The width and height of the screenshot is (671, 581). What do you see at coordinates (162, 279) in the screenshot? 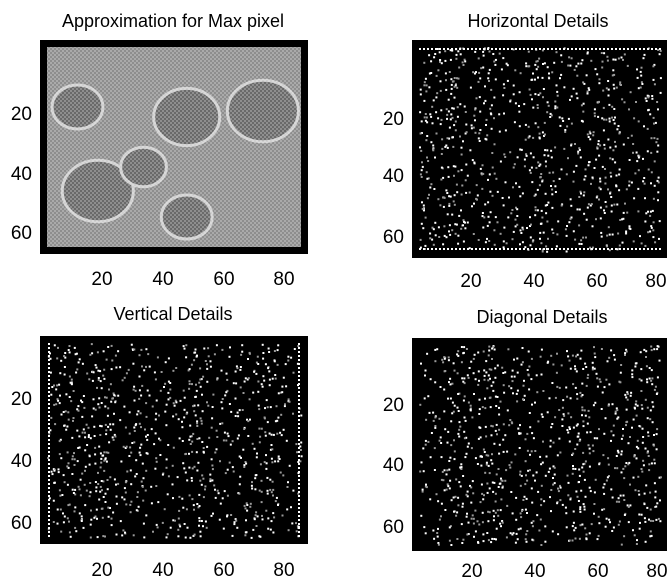
I see `x-tick-label: 40` at bounding box center [162, 279].